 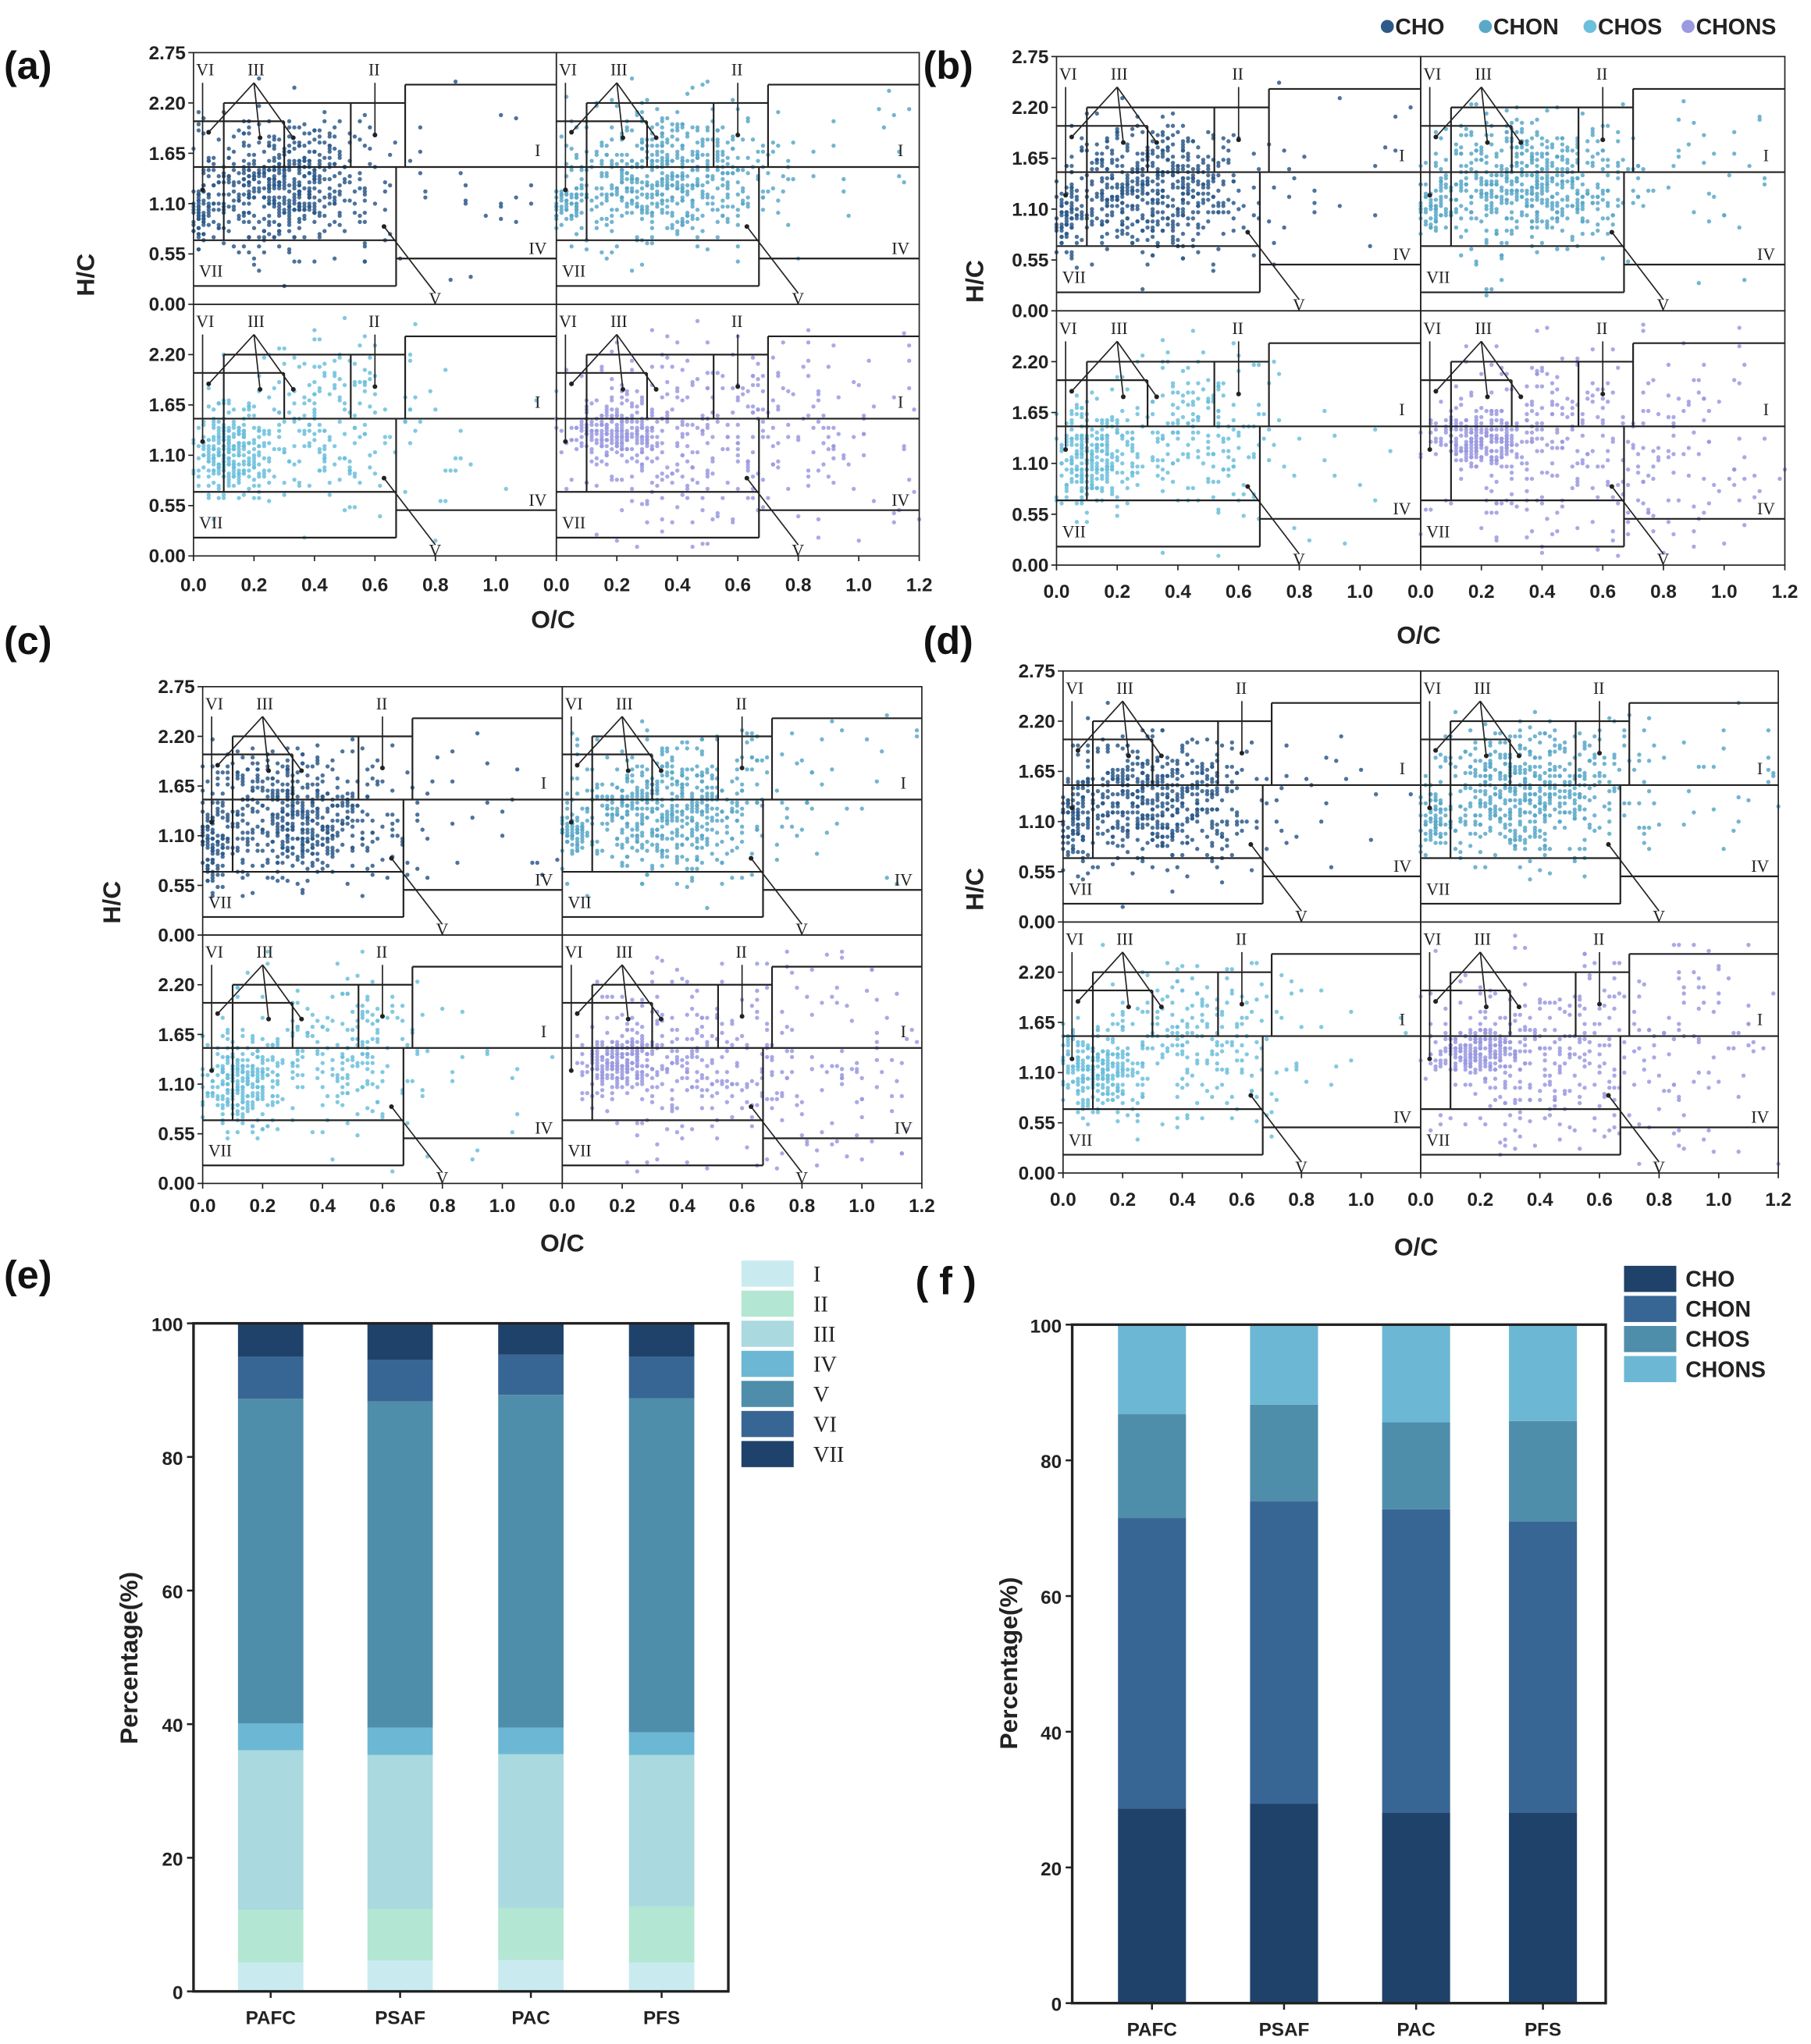 I want to click on arrow-head, so click(x=202, y=190).